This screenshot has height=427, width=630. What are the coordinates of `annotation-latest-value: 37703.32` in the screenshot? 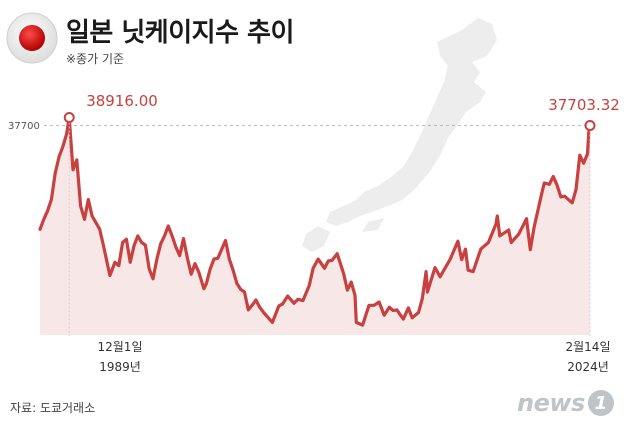 It's located at (584, 105).